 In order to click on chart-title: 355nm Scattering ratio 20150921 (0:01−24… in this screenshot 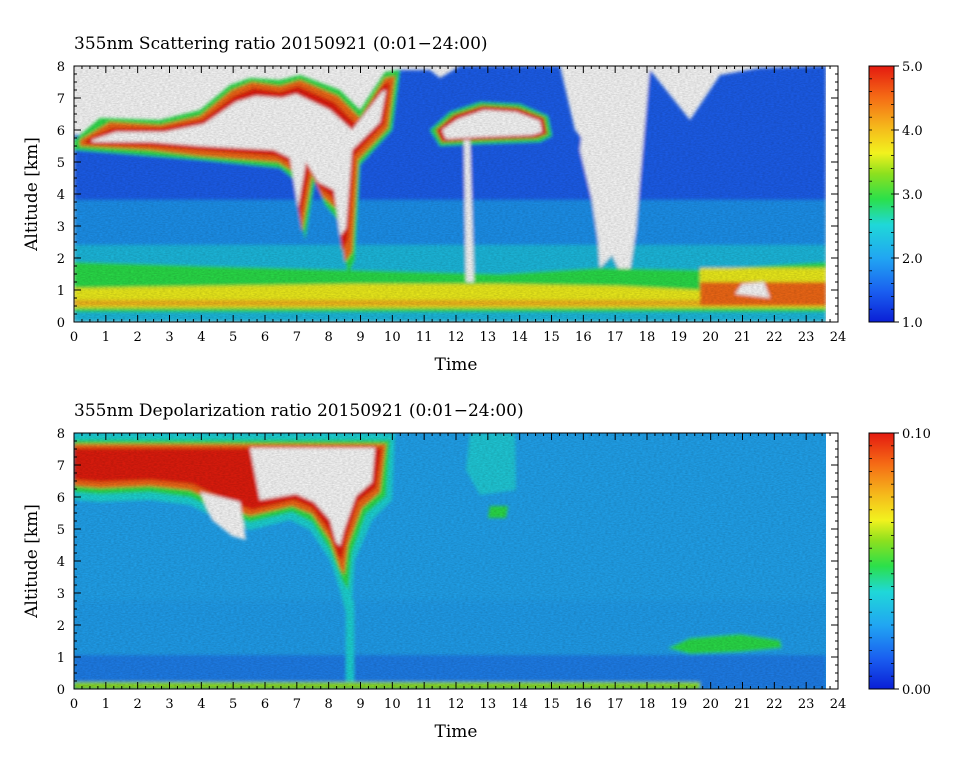, I will do `click(281, 44)`.